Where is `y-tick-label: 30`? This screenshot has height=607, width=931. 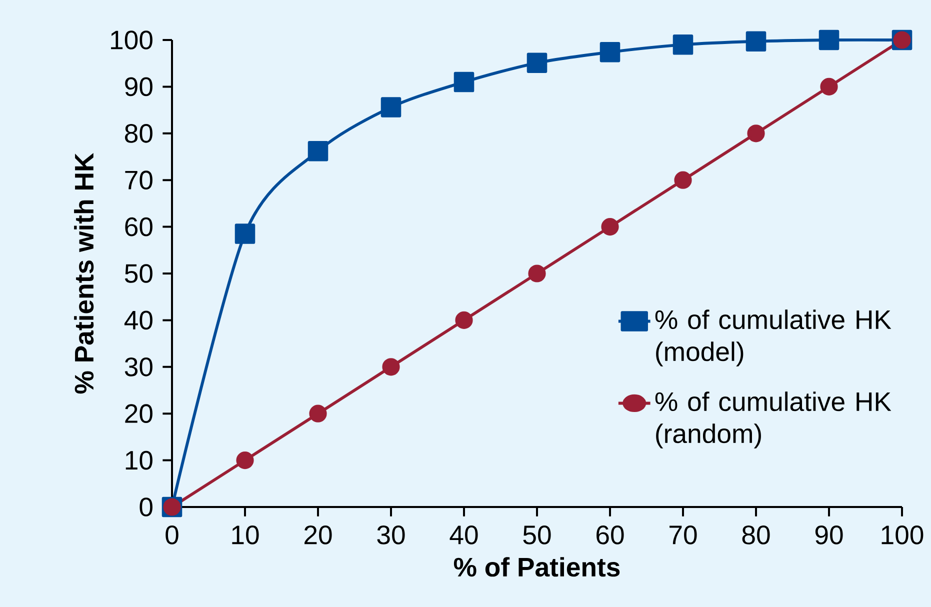
y-tick-label: 30 is located at coordinates (138, 366).